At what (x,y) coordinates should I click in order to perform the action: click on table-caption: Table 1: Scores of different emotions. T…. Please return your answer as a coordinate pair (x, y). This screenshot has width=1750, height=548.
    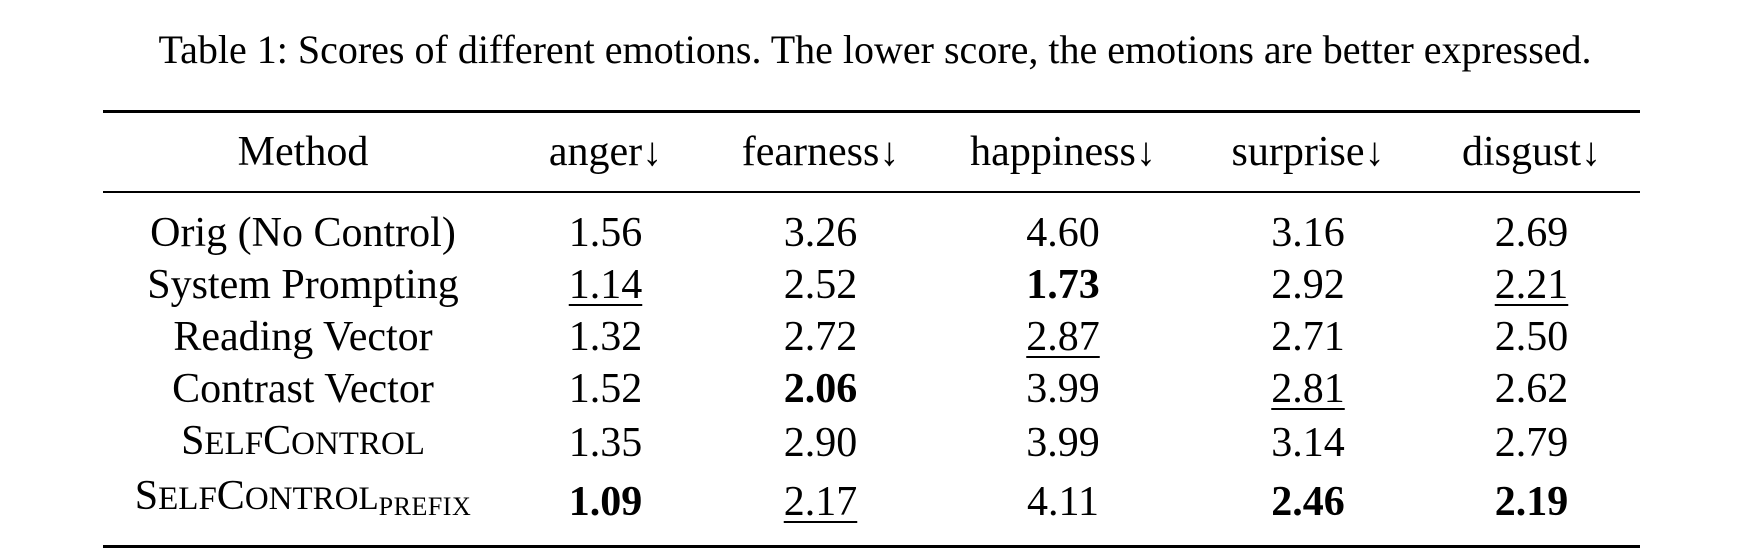
    Looking at the image, I should click on (875, 49).